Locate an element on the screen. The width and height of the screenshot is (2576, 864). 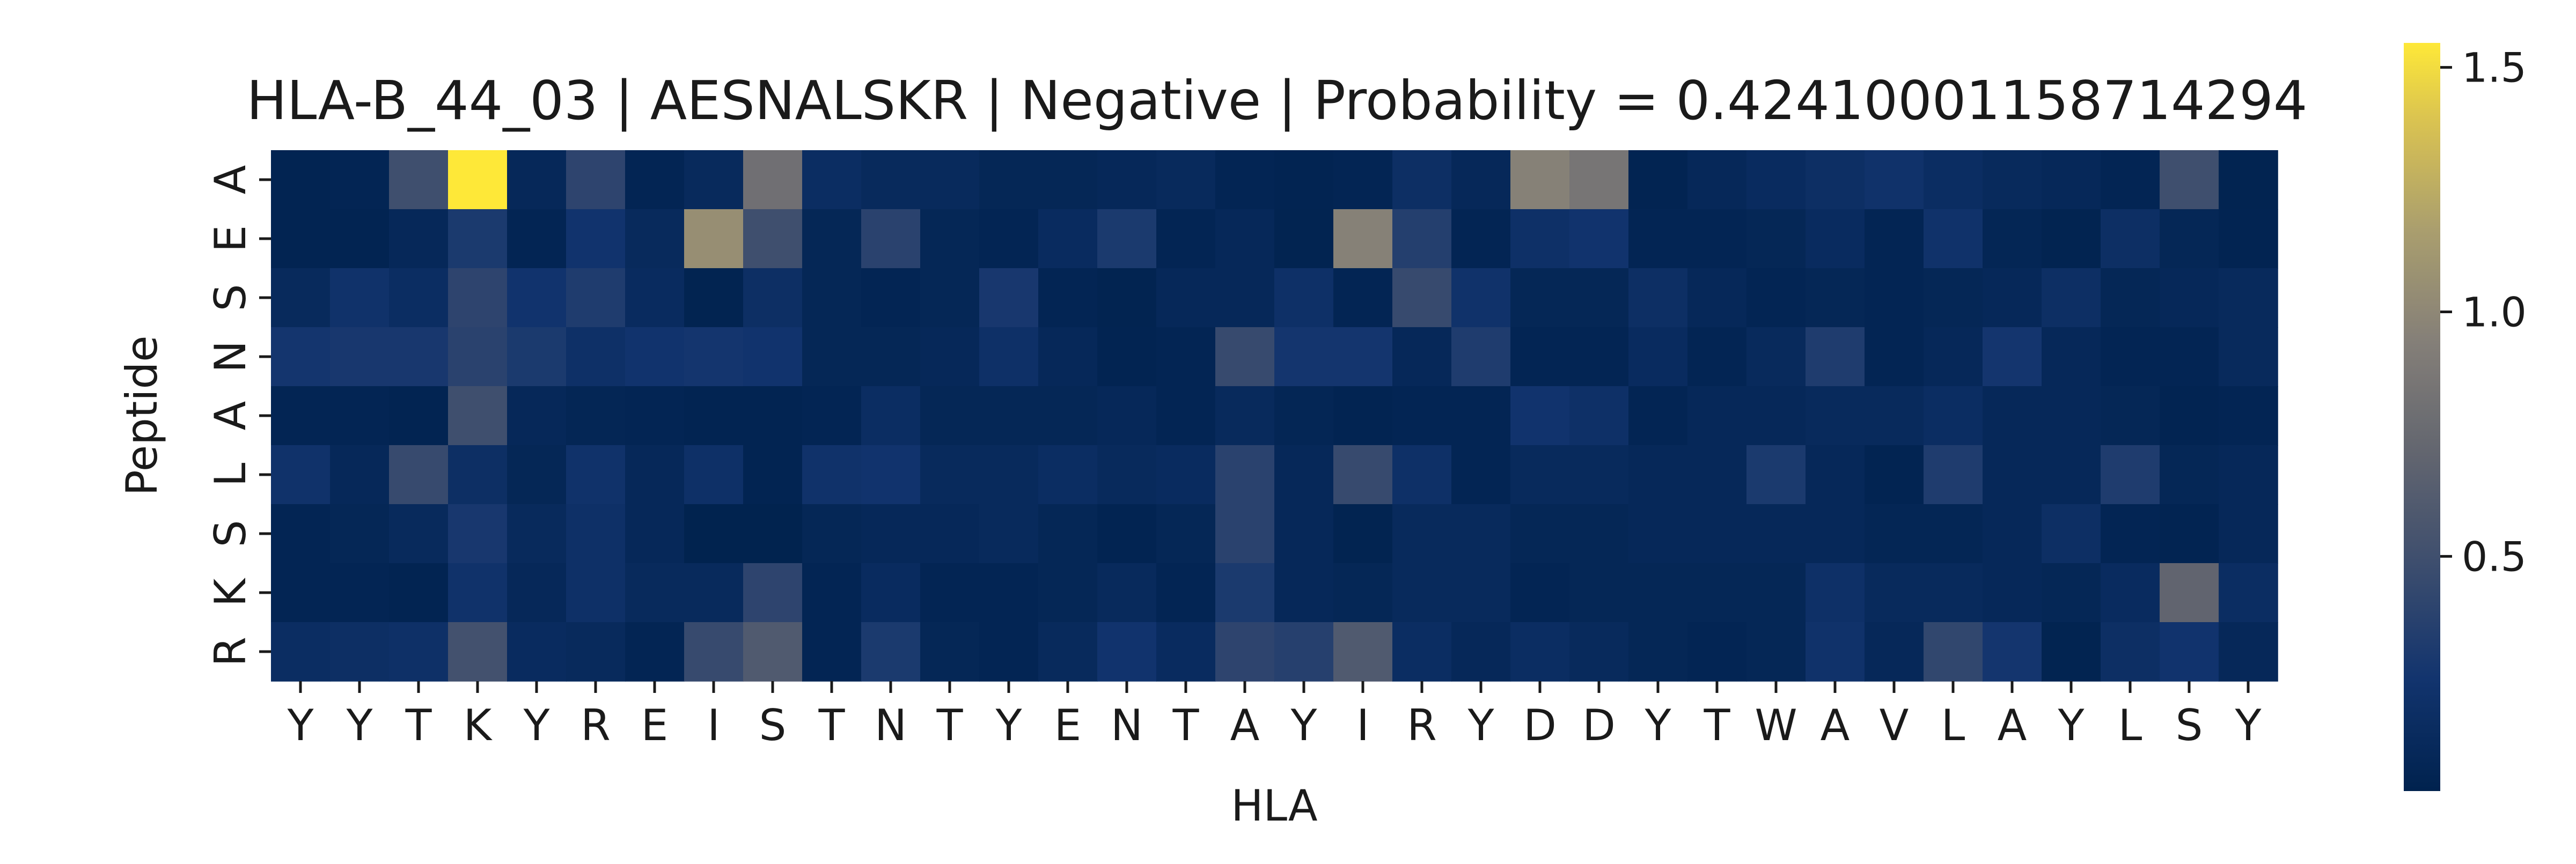
y-tick-label: S is located at coordinates (230, 298).